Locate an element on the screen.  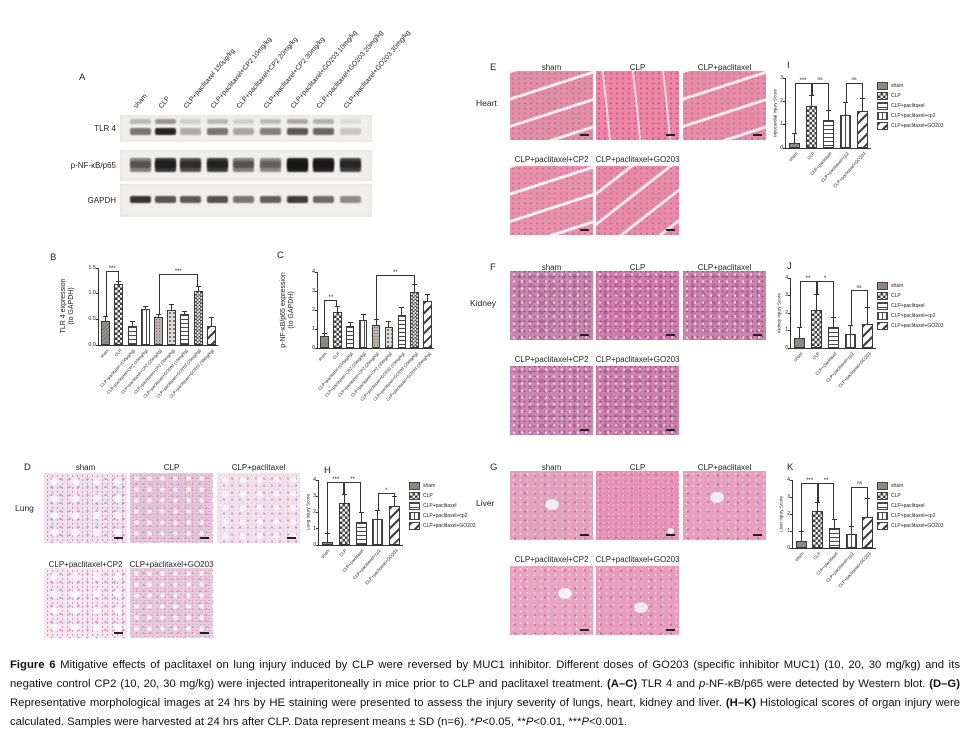
legend-label: CLP+paclitaxel is located at coordinates (908, 106).